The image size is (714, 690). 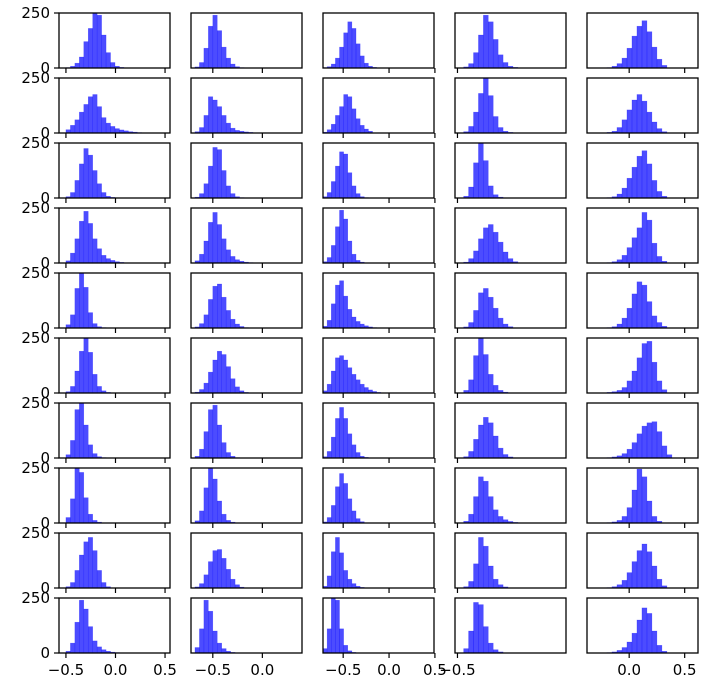 What do you see at coordinates (262, 670) in the screenshot?
I see `x-tick-label: 0.0` at bounding box center [262, 670].